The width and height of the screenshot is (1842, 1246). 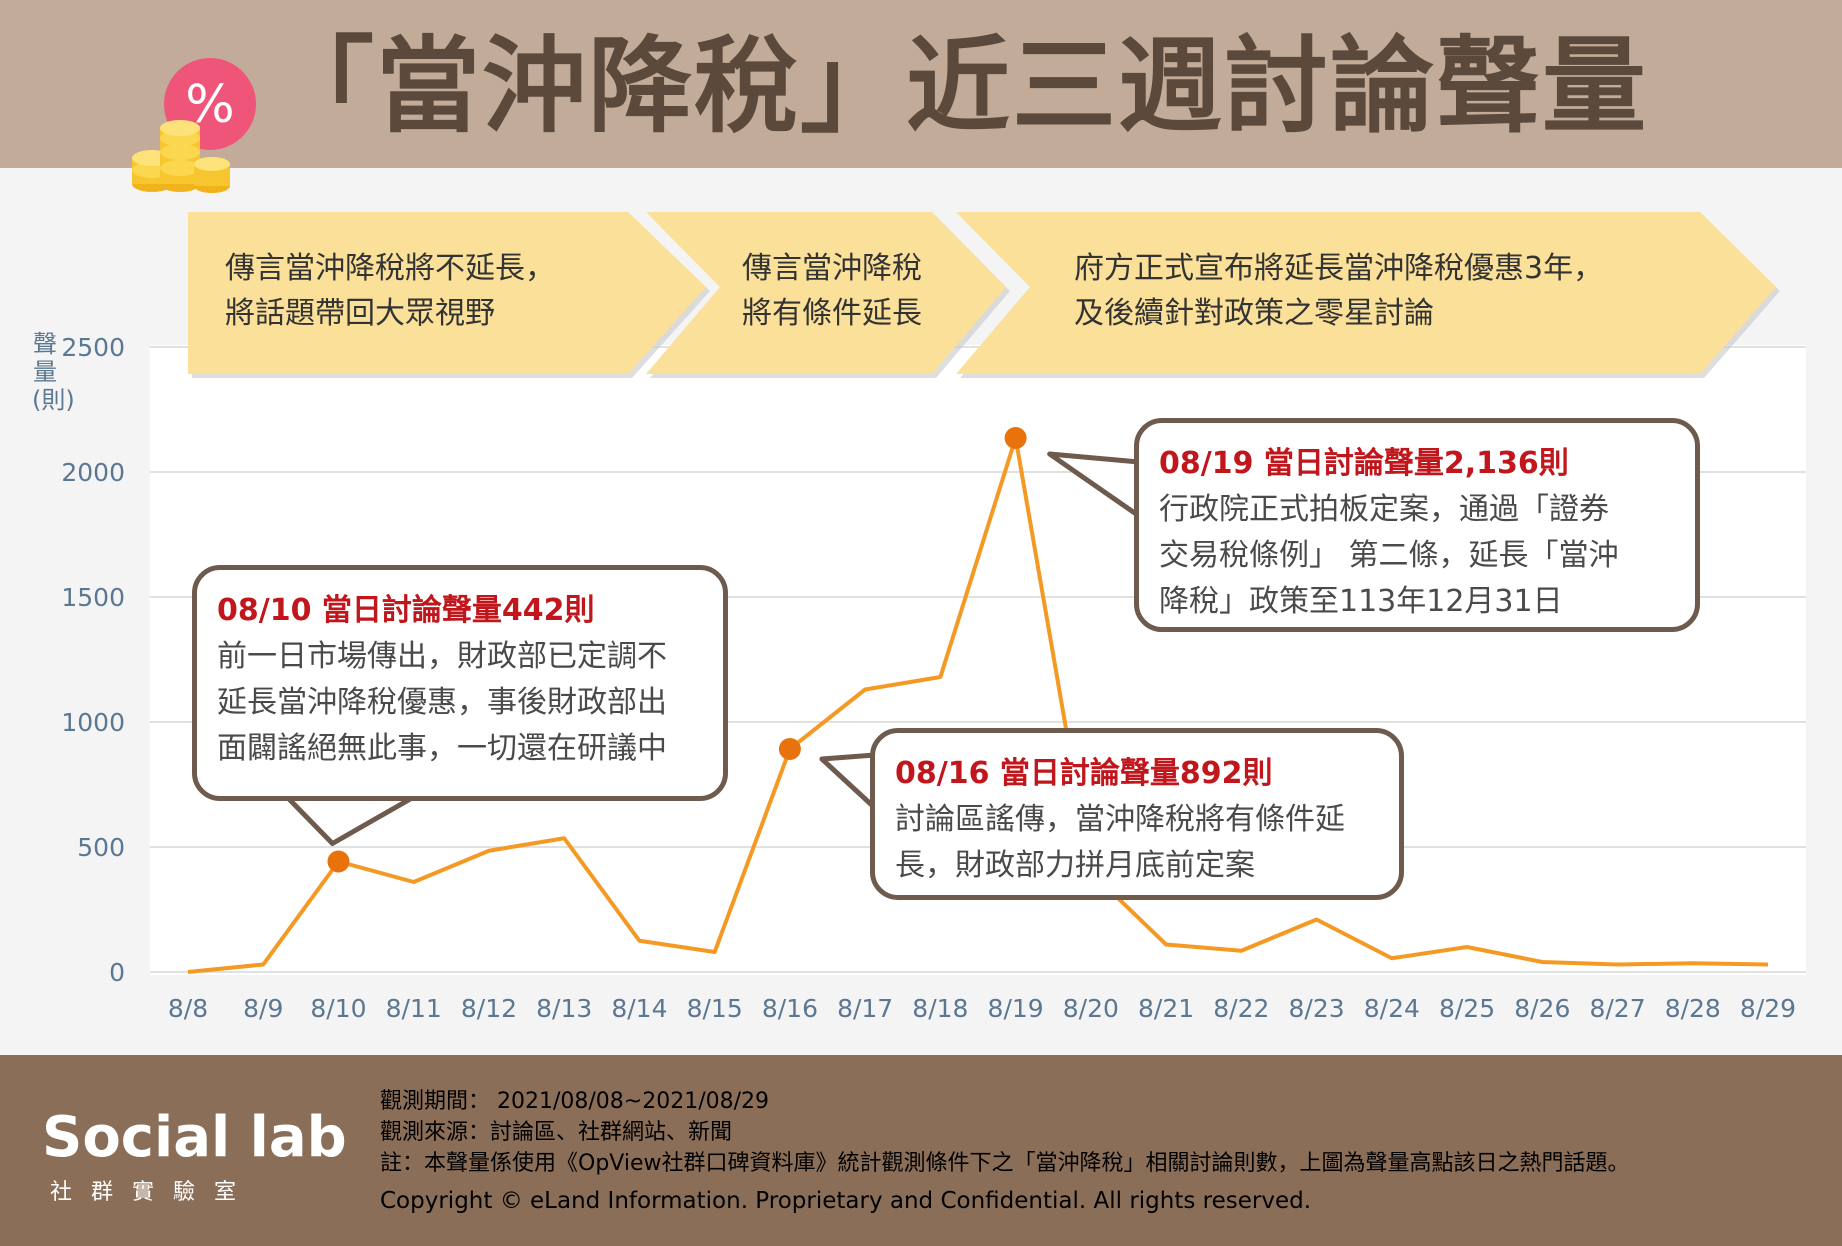 I want to click on phase-2-line-2: 將有條件延長, so click(x=832, y=313).